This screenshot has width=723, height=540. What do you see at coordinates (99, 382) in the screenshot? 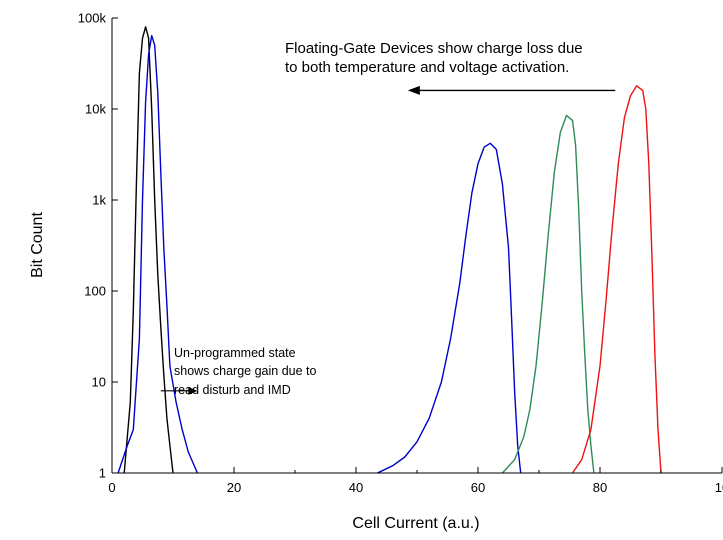
I see `y-tick-label: 10` at bounding box center [99, 382].